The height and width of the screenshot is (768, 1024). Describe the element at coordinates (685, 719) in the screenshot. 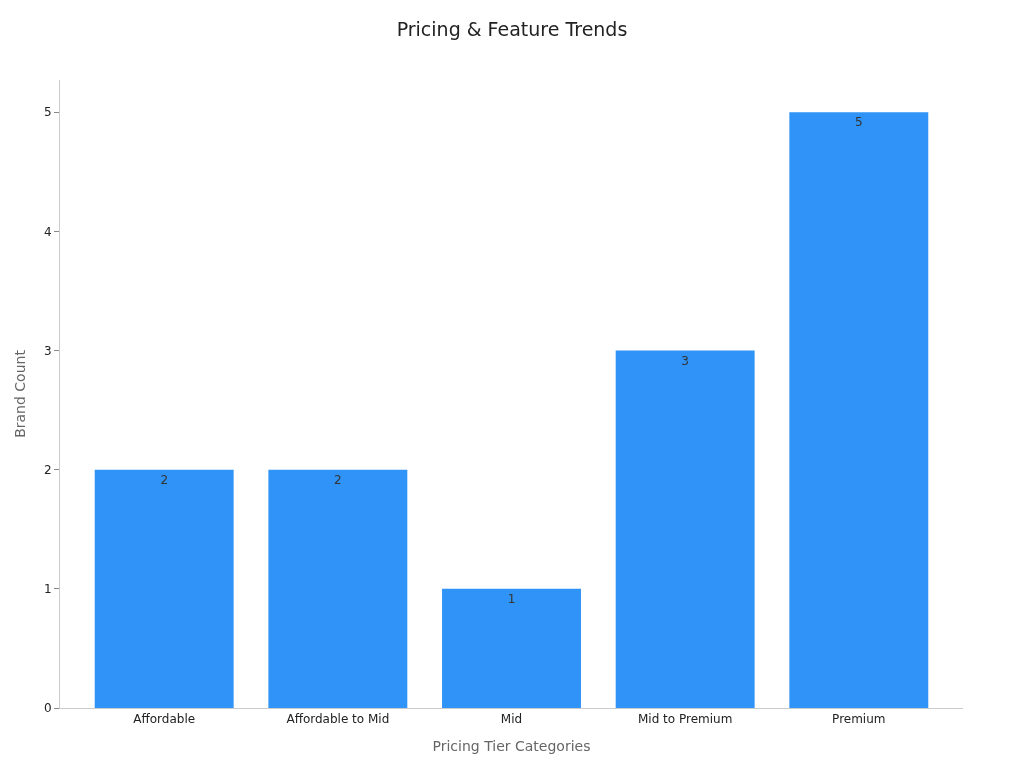

I see `x-tick-label: Mid to Premium` at that location.